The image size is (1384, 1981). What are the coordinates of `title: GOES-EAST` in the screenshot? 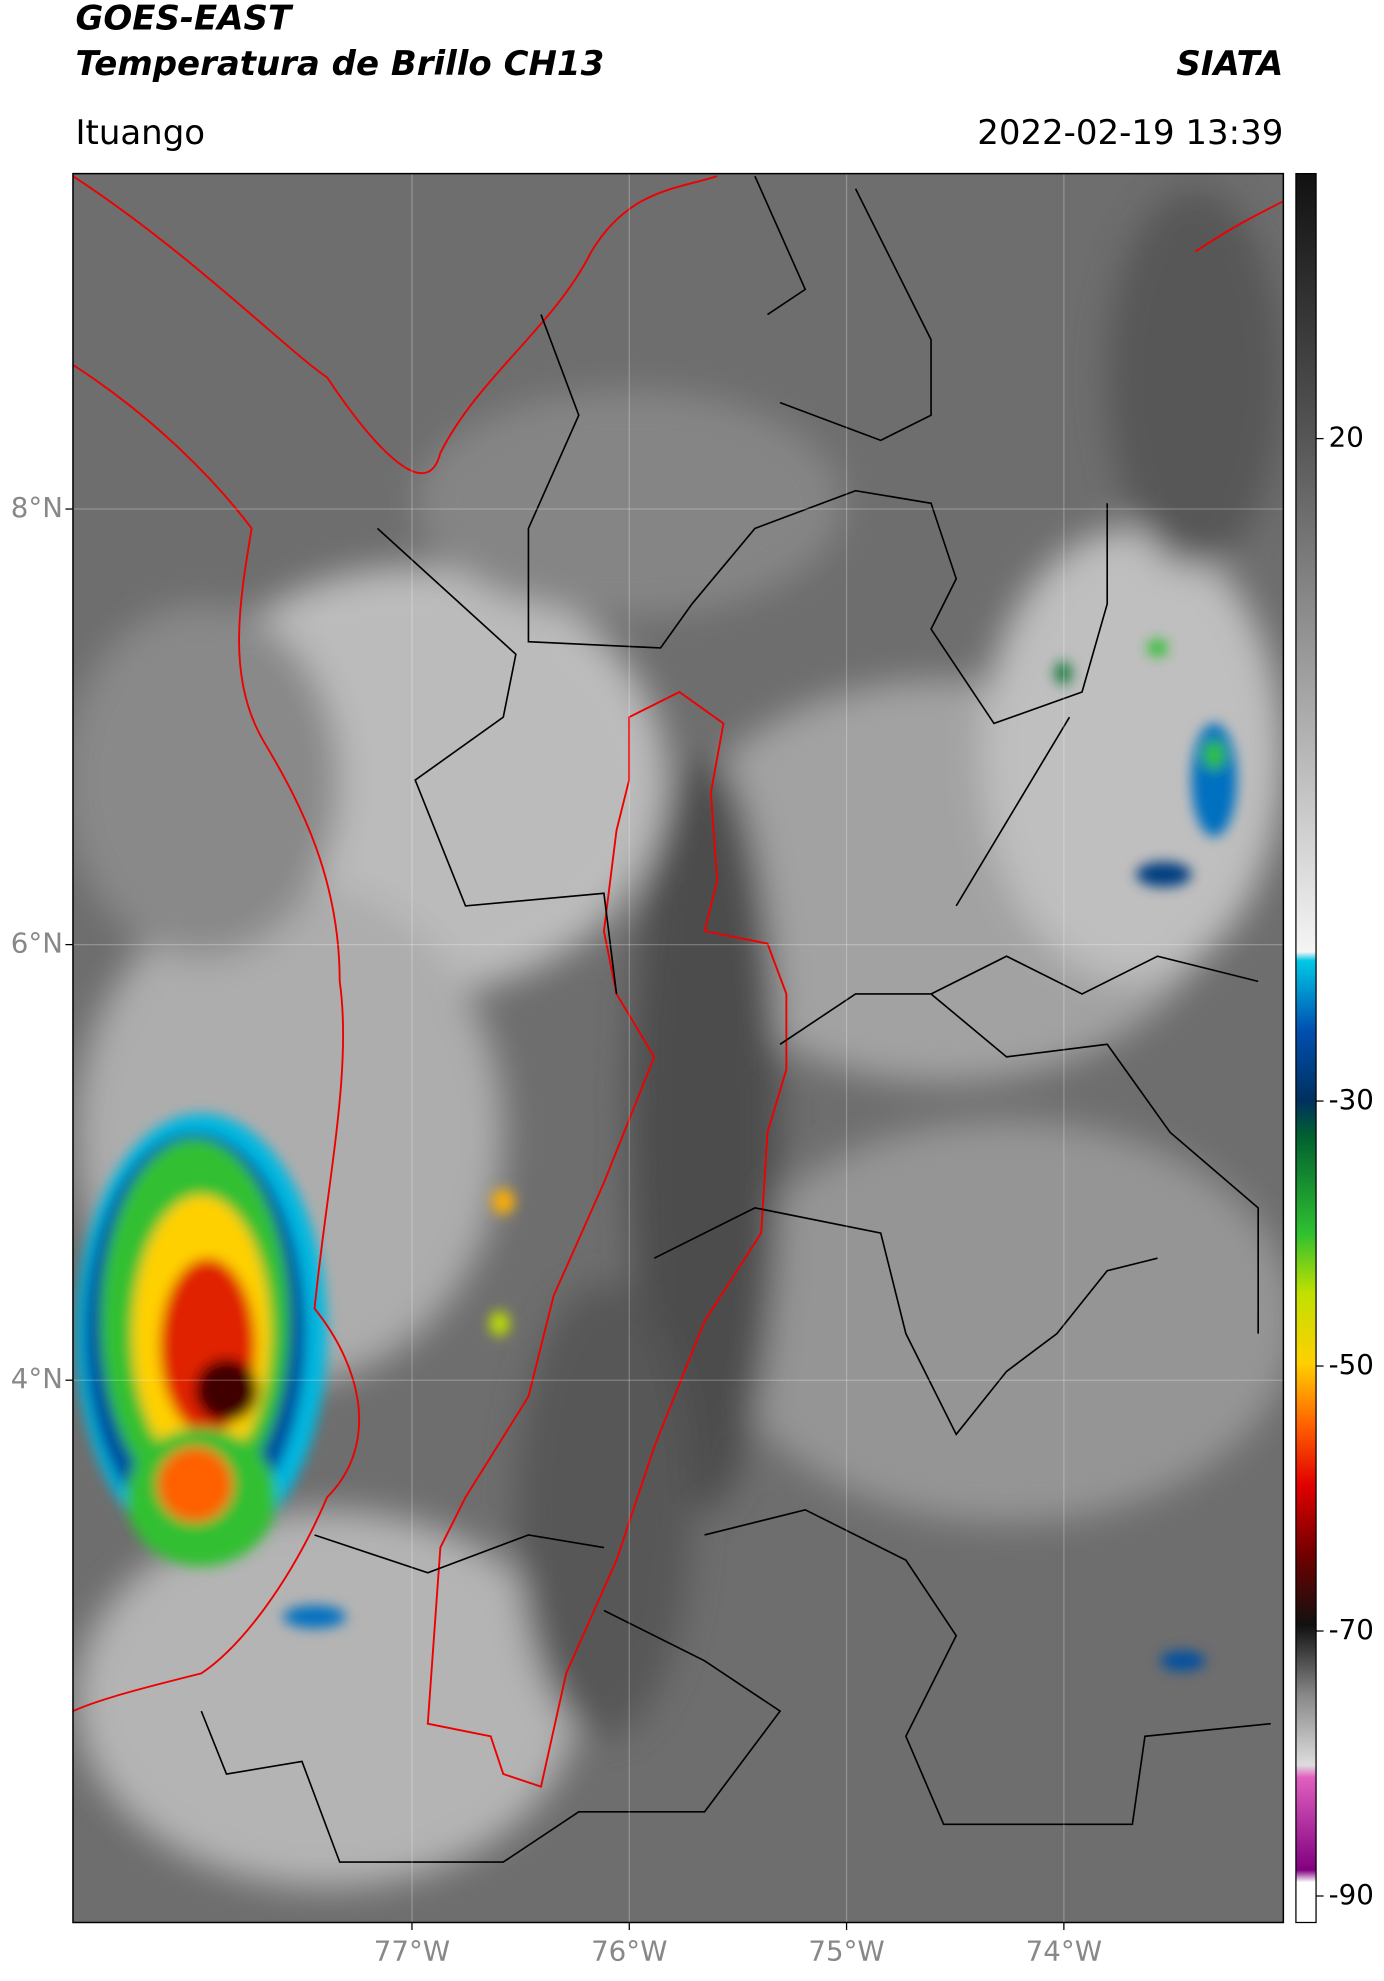 It's located at (184, 19).